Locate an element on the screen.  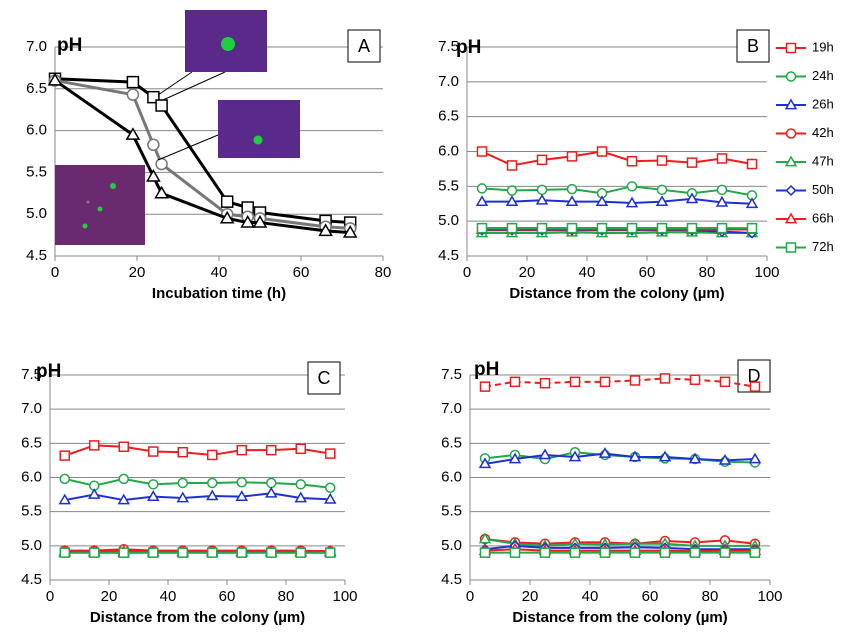
legend-label: 72h is located at coordinates (823, 246).